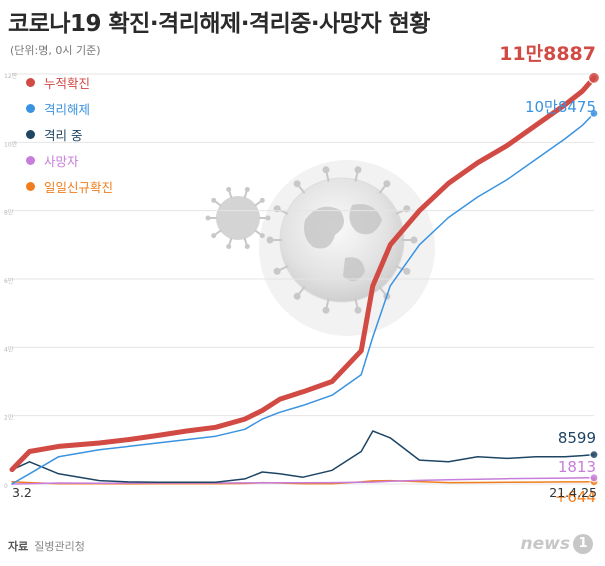  I want to click on legend-label: 격리해제, so click(67, 109).